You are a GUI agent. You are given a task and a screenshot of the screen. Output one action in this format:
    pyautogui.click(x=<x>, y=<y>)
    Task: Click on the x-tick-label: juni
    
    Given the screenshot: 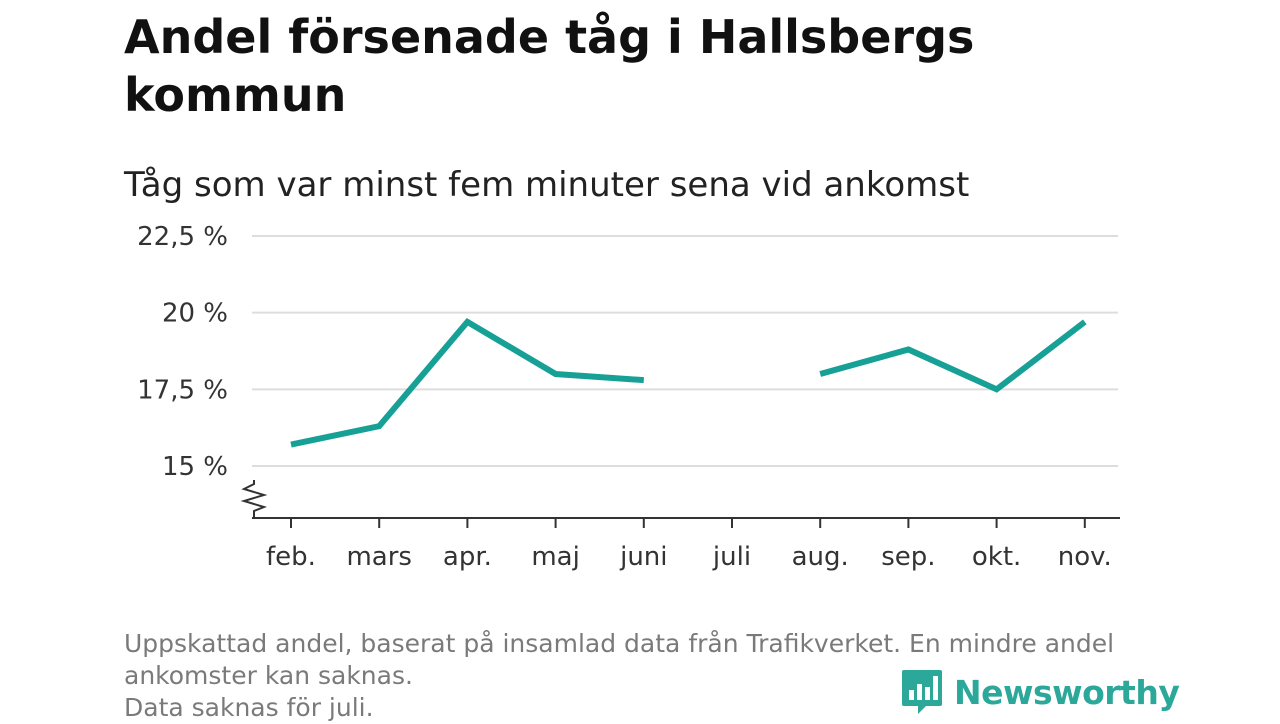 What is the action you would take?
    pyautogui.click(x=643, y=557)
    